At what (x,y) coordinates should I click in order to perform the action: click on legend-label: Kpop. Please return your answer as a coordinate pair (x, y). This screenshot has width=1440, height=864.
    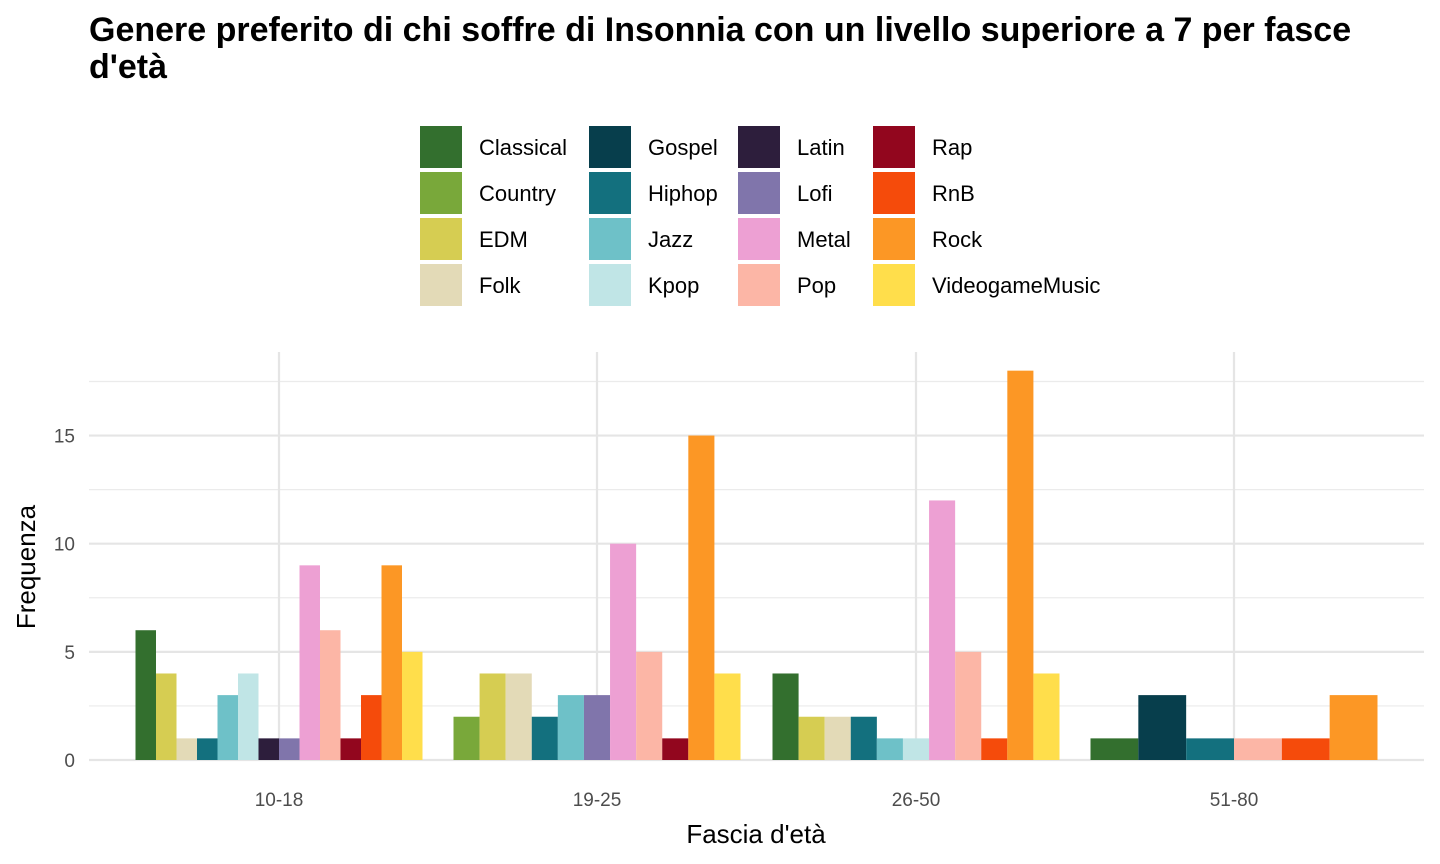
    Looking at the image, I should click on (674, 285).